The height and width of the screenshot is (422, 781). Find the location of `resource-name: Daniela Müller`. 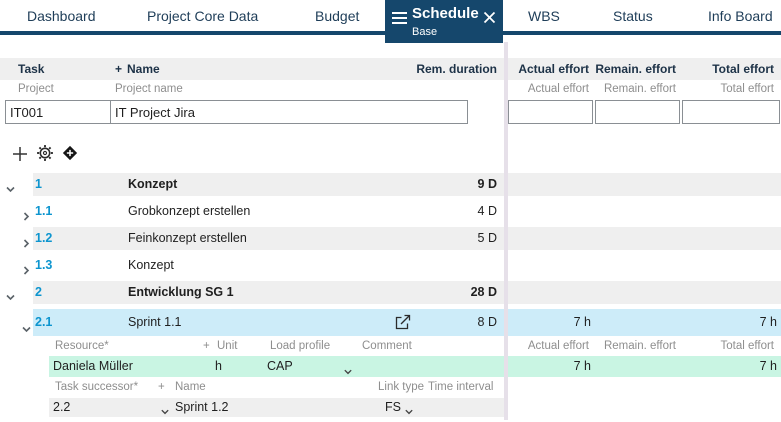

resource-name: Daniela Müller is located at coordinates (93, 366).